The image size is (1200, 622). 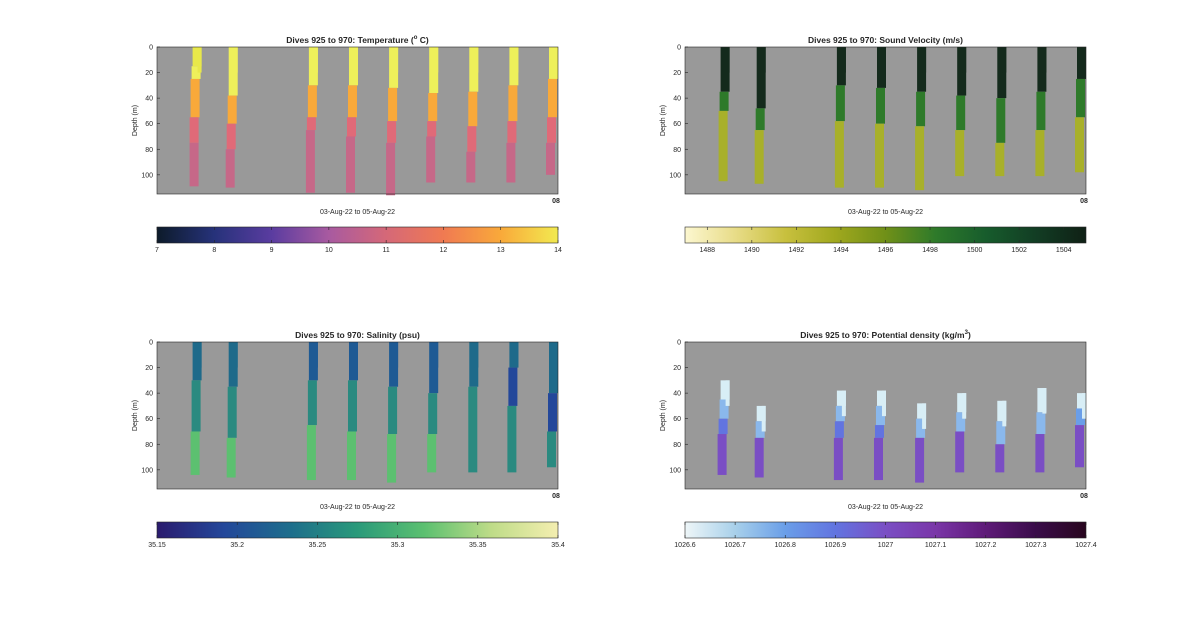 I want to click on chart-title-text: Dives 925 to 970: Salinity (psu), so click(x=357, y=335).